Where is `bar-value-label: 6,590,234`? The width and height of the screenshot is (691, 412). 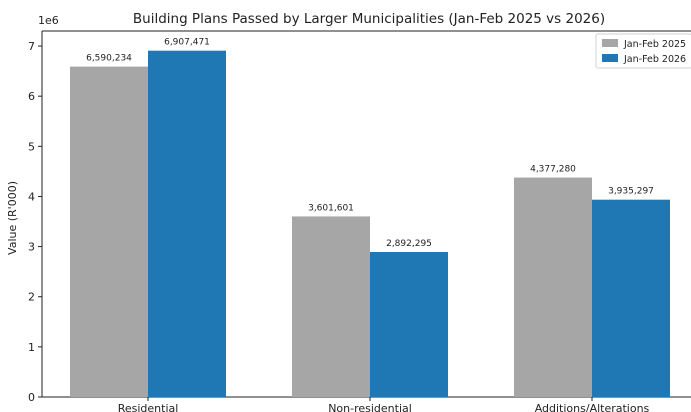
bar-value-label: 6,590,234 is located at coordinates (109, 59).